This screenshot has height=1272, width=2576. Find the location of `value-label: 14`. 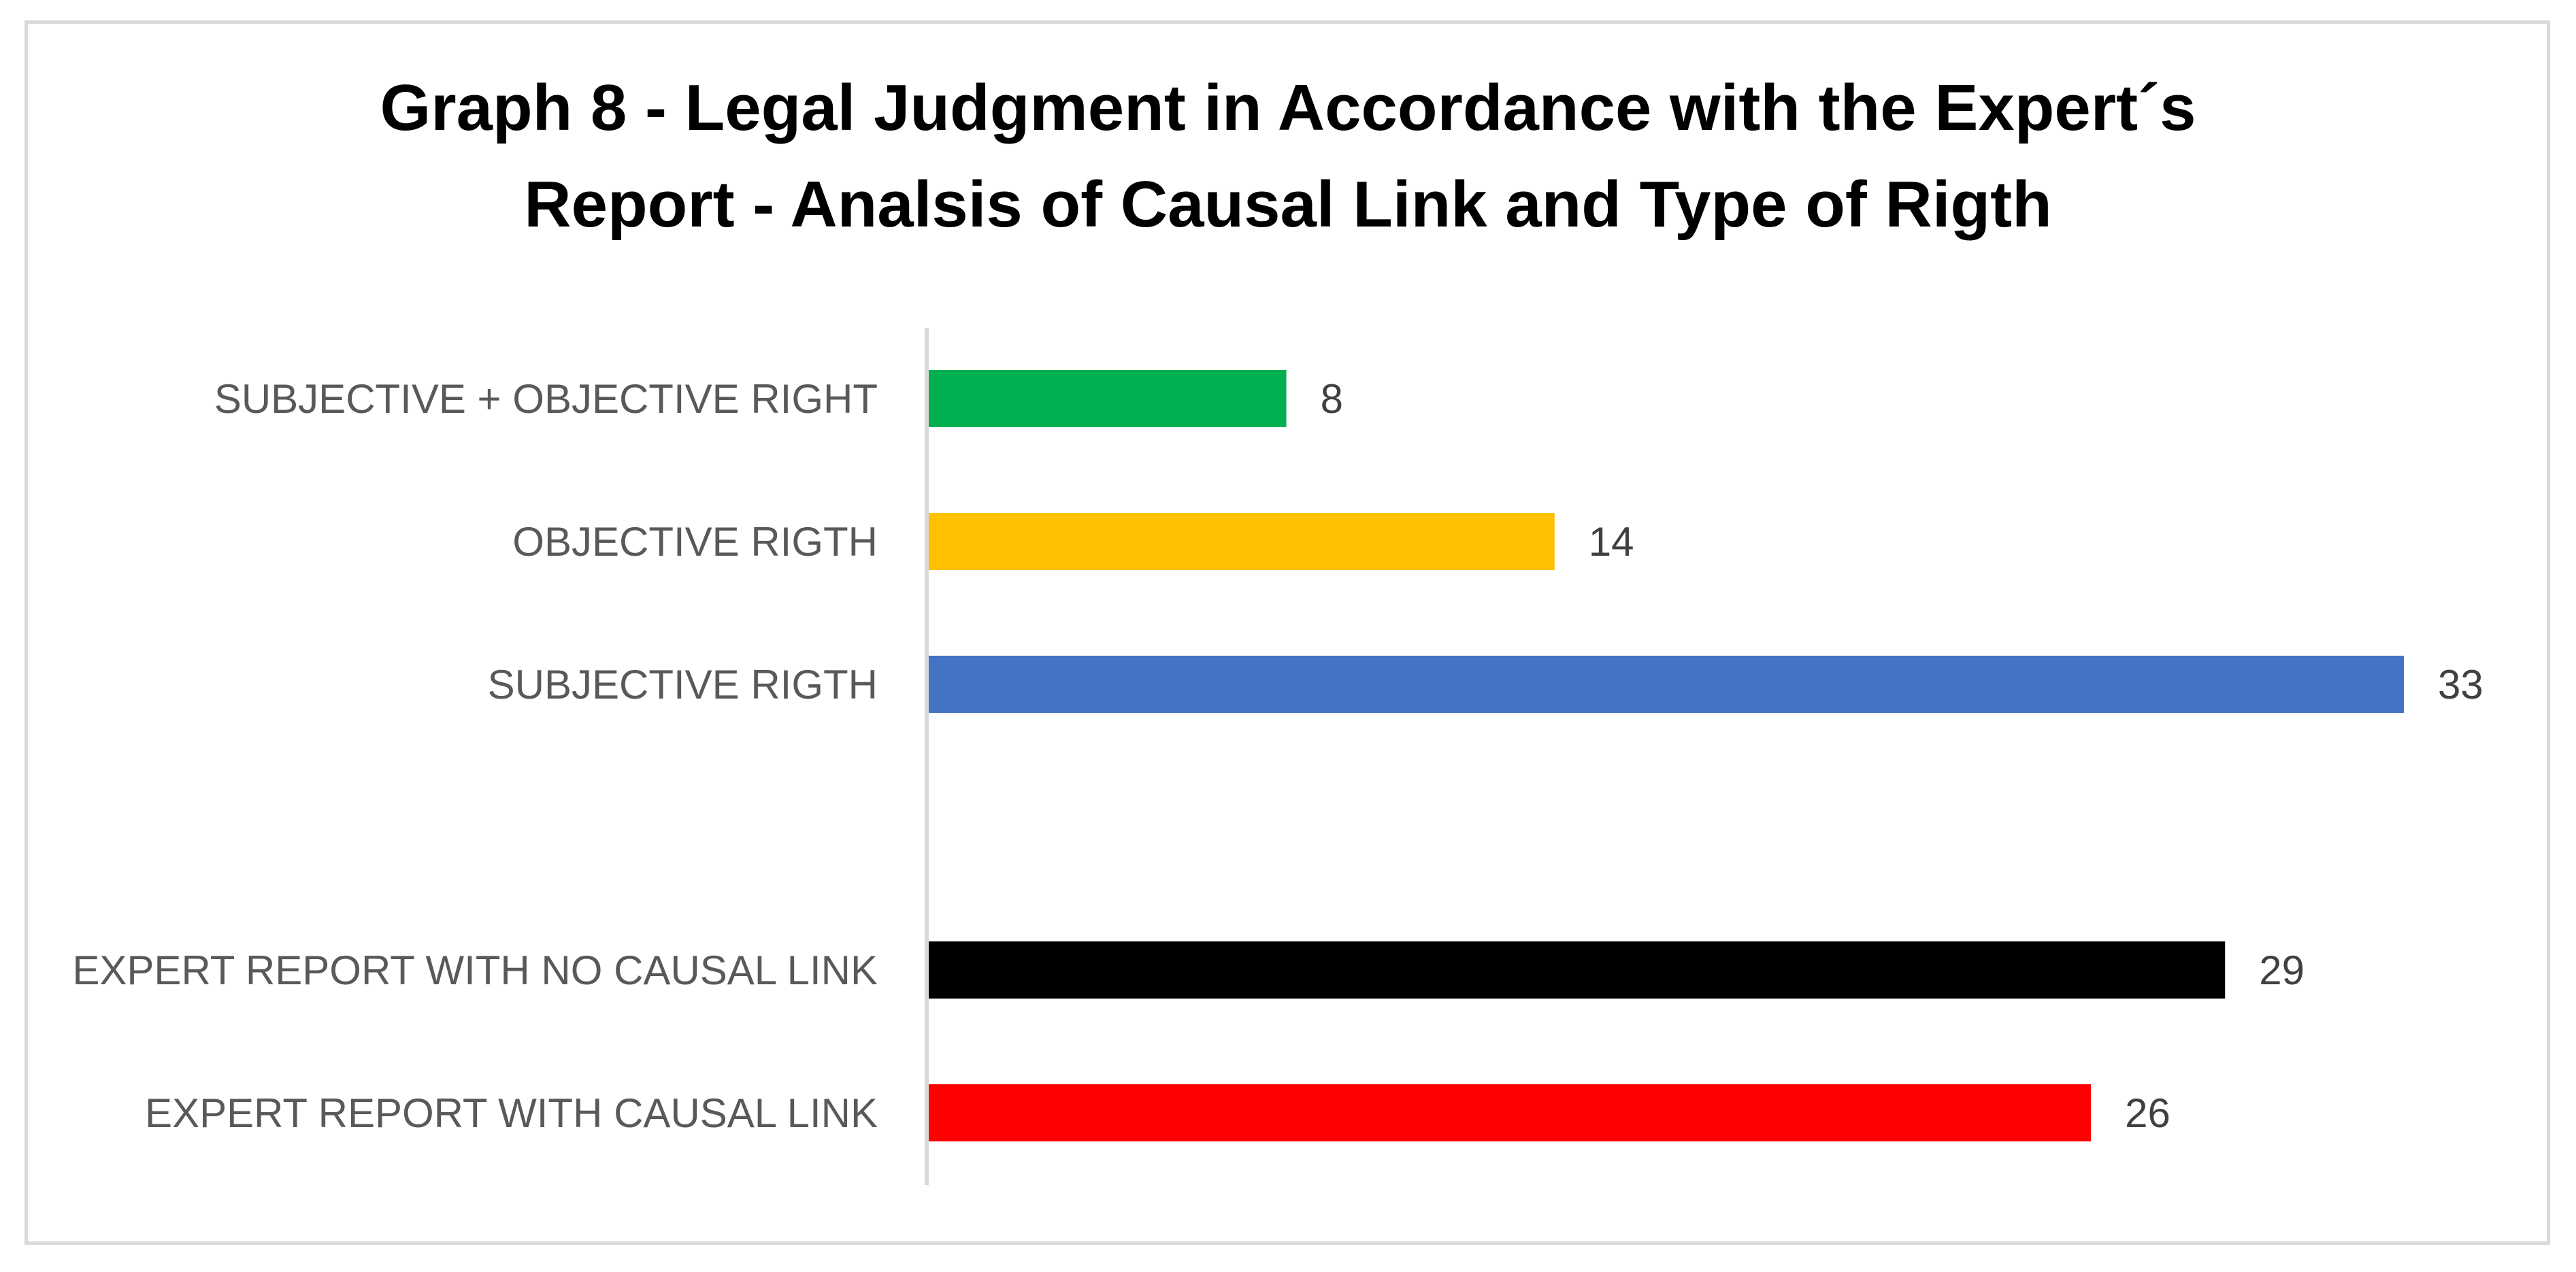

value-label: 14 is located at coordinates (1612, 542).